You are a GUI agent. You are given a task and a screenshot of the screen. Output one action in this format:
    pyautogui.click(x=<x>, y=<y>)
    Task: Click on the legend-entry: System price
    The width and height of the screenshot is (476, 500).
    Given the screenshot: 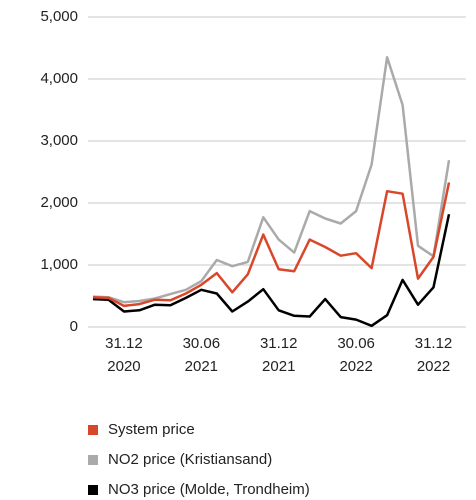 What is the action you would take?
    pyautogui.click(x=141, y=429)
    